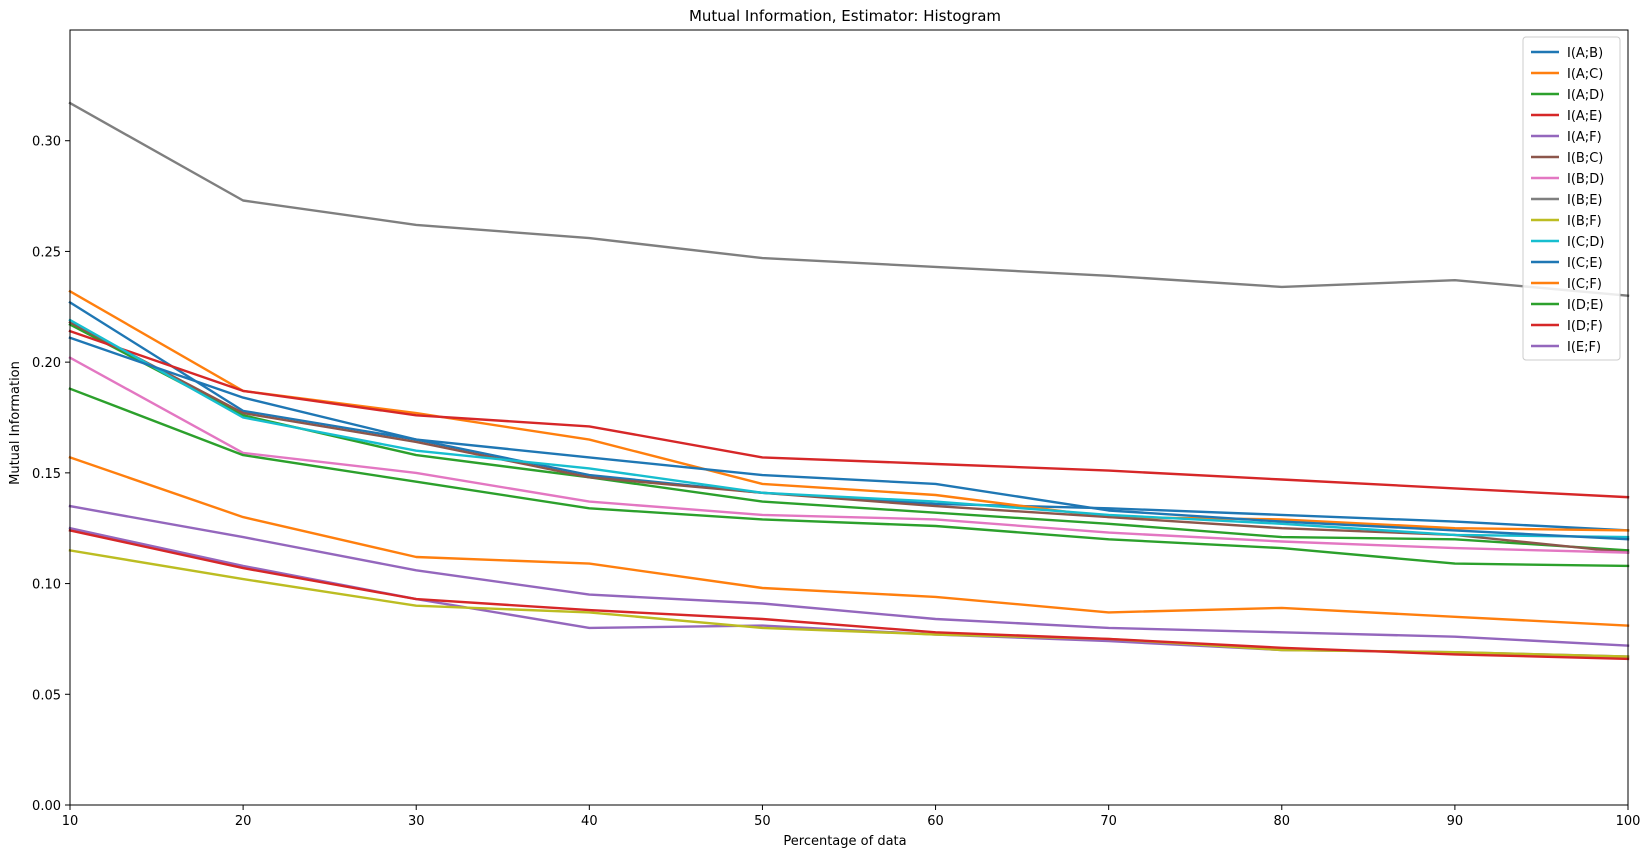 The height and width of the screenshot is (853, 1643). I want to click on y-axis-label: Mutual Information, so click(15, 423).